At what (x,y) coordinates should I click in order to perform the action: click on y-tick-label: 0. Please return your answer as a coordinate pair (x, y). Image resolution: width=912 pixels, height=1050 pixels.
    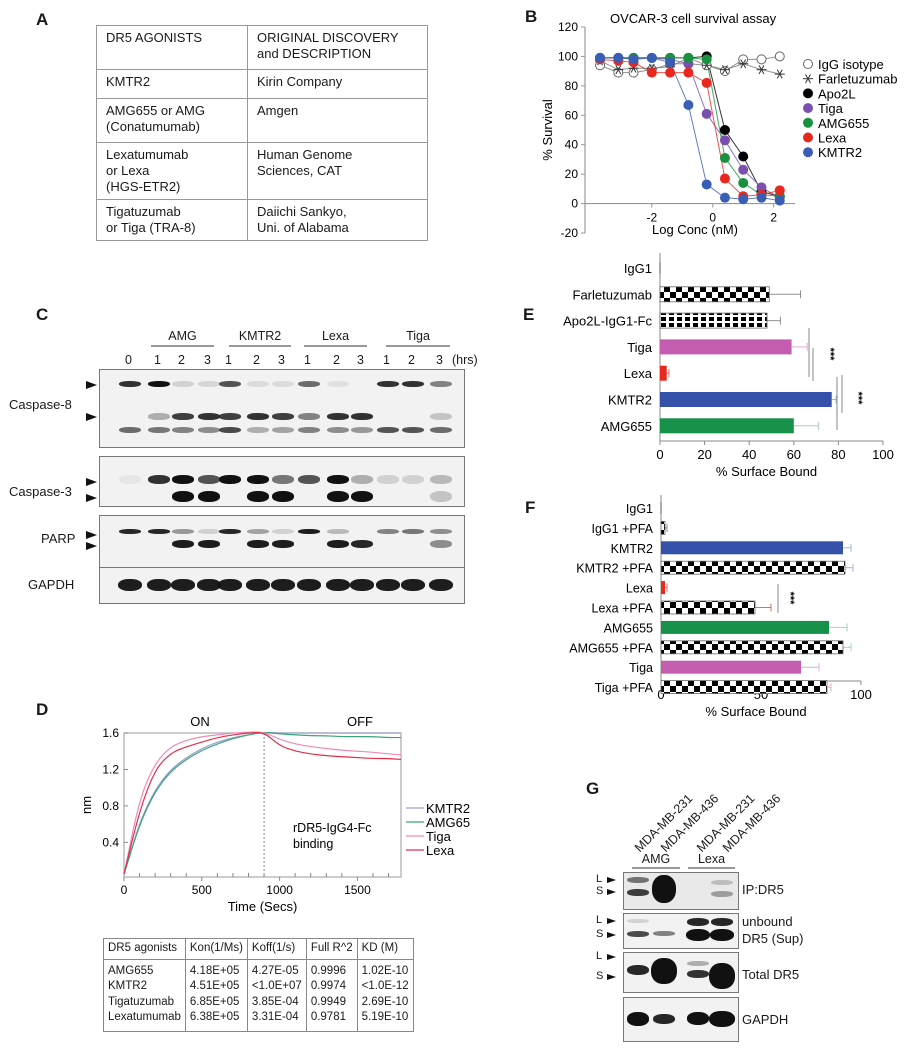
    Looking at the image, I should click on (574, 204).